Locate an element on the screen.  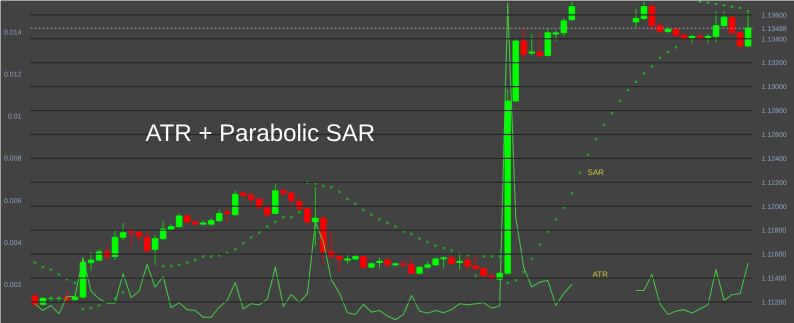
annotation: SAR is located at coordinates (596, 172).